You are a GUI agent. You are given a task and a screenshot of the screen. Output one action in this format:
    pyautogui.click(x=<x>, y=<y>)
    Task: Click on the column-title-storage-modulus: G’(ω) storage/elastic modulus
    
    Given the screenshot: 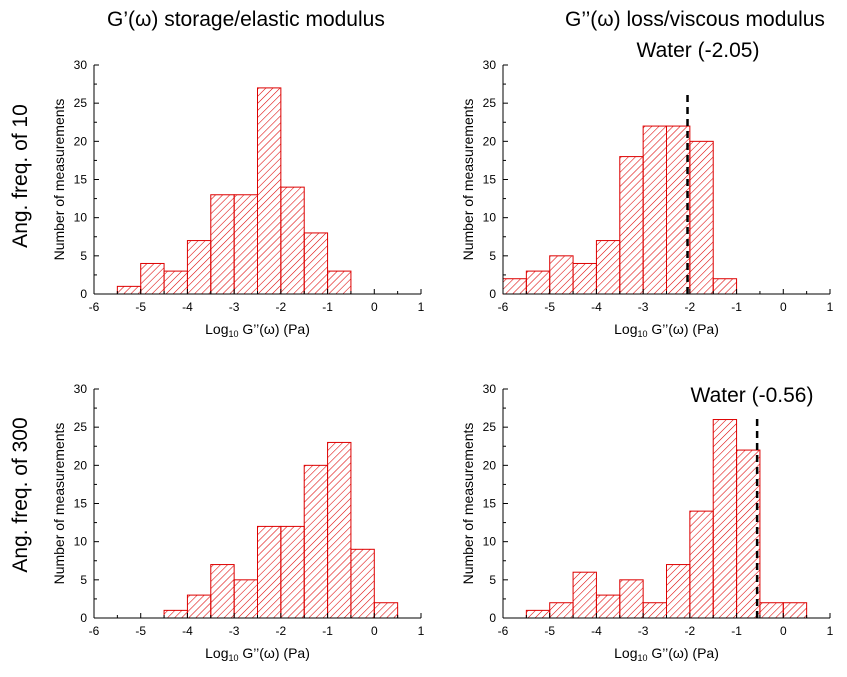 What is the action you would take?
    pyautogui.click(x=246, y=19)
    